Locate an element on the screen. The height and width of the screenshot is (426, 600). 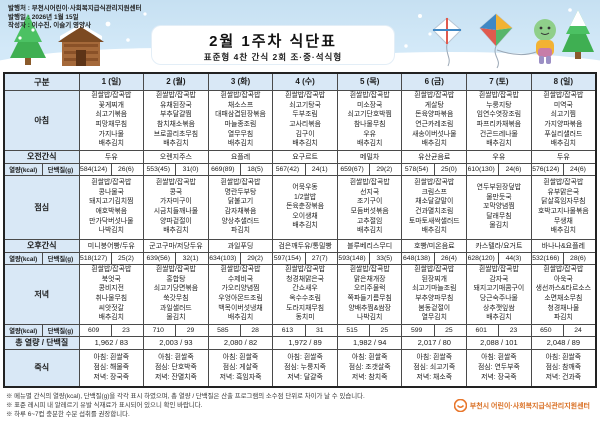
energy-value: 593(148) is located at coordinates (353, 258).